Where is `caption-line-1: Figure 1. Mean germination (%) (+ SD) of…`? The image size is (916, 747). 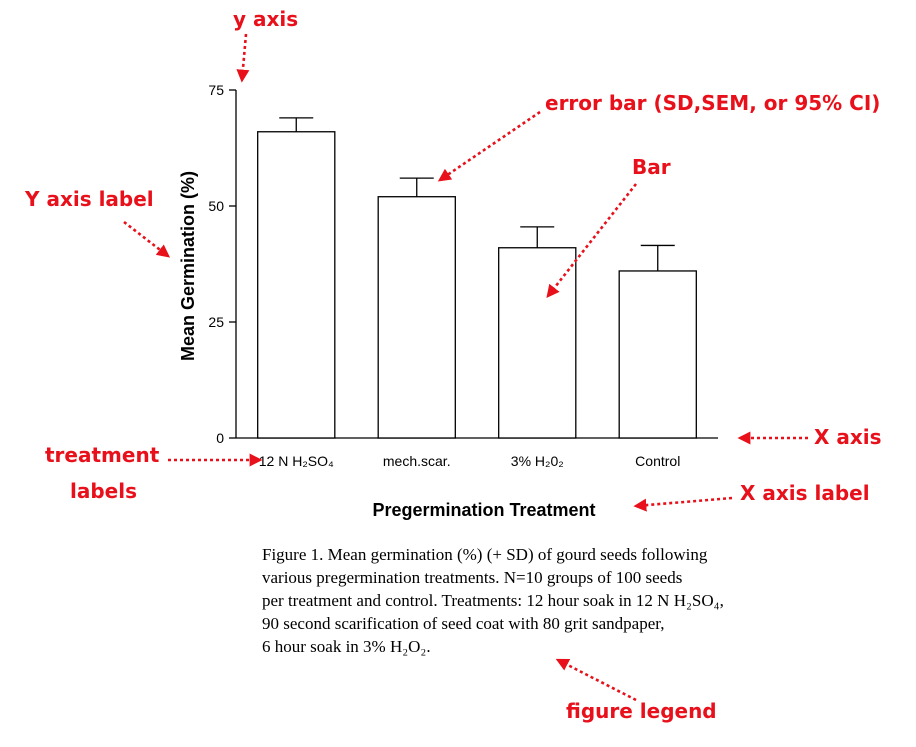 caption-line-1: Figure 1. Mean germination (%) (+ SD) of… is located at coordinates (485, 554).